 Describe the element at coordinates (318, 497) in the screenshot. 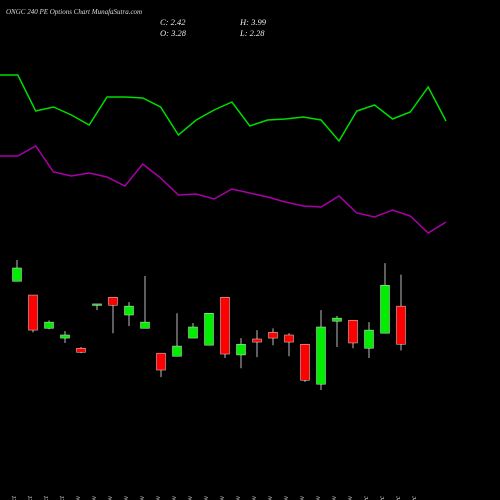

I see `x-tick-label: 26 Nov` at that location.